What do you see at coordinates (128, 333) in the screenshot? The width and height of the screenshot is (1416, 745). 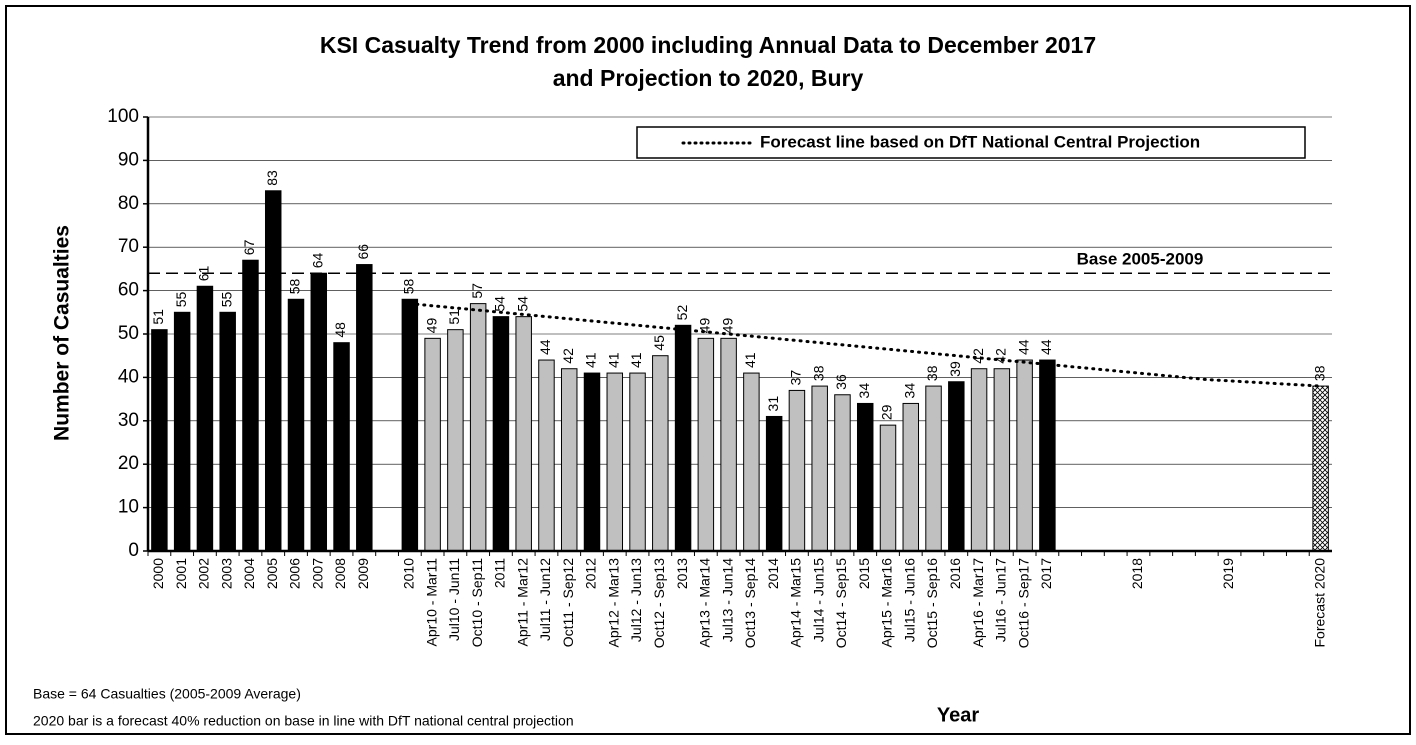 I see `y-tick-label: 50` at bounding box center [128, 333].